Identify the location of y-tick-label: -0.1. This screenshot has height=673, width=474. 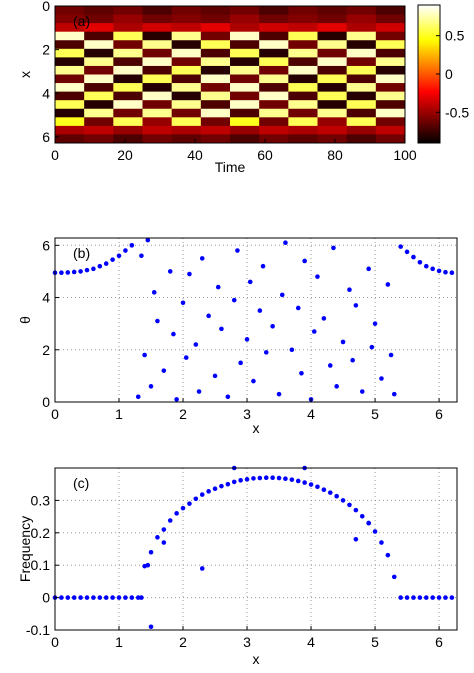
(38, 630).